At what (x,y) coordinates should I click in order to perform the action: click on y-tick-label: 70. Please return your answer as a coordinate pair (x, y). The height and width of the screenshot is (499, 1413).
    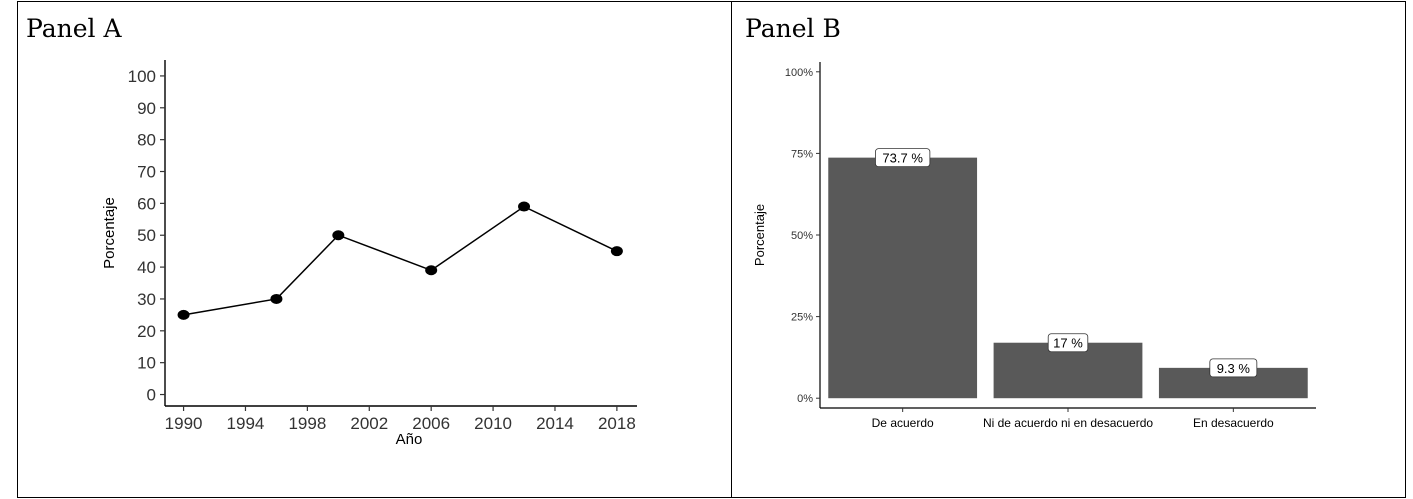
    Looking at the image, I should click on (146, 172).